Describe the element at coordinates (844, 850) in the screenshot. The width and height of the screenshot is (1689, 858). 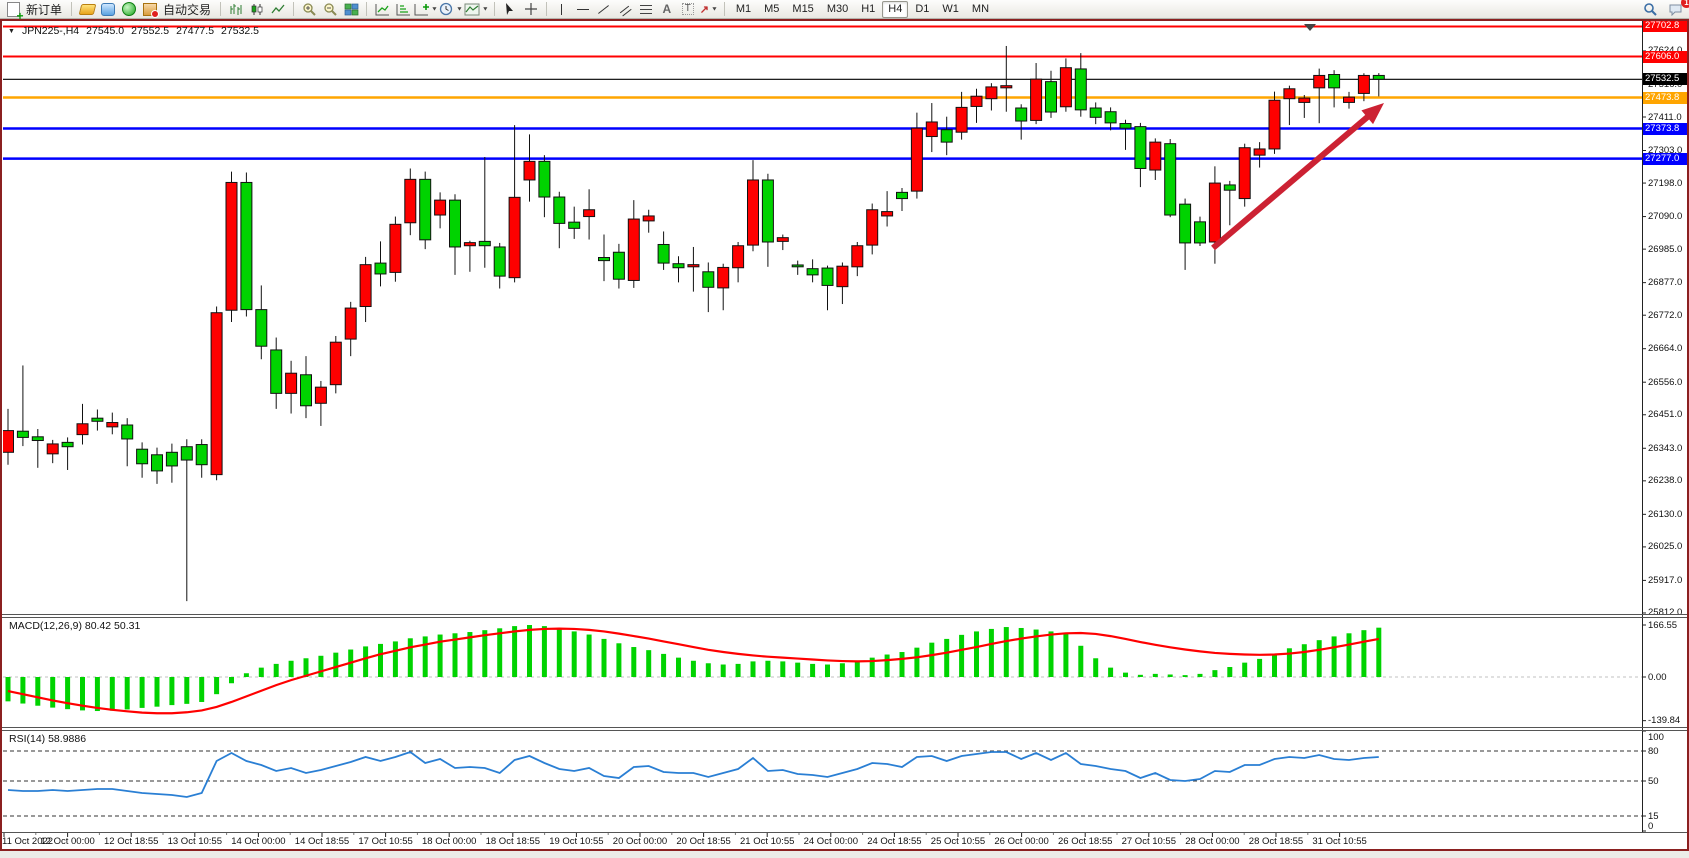
I see `chart-window-bottom-border` at that location.